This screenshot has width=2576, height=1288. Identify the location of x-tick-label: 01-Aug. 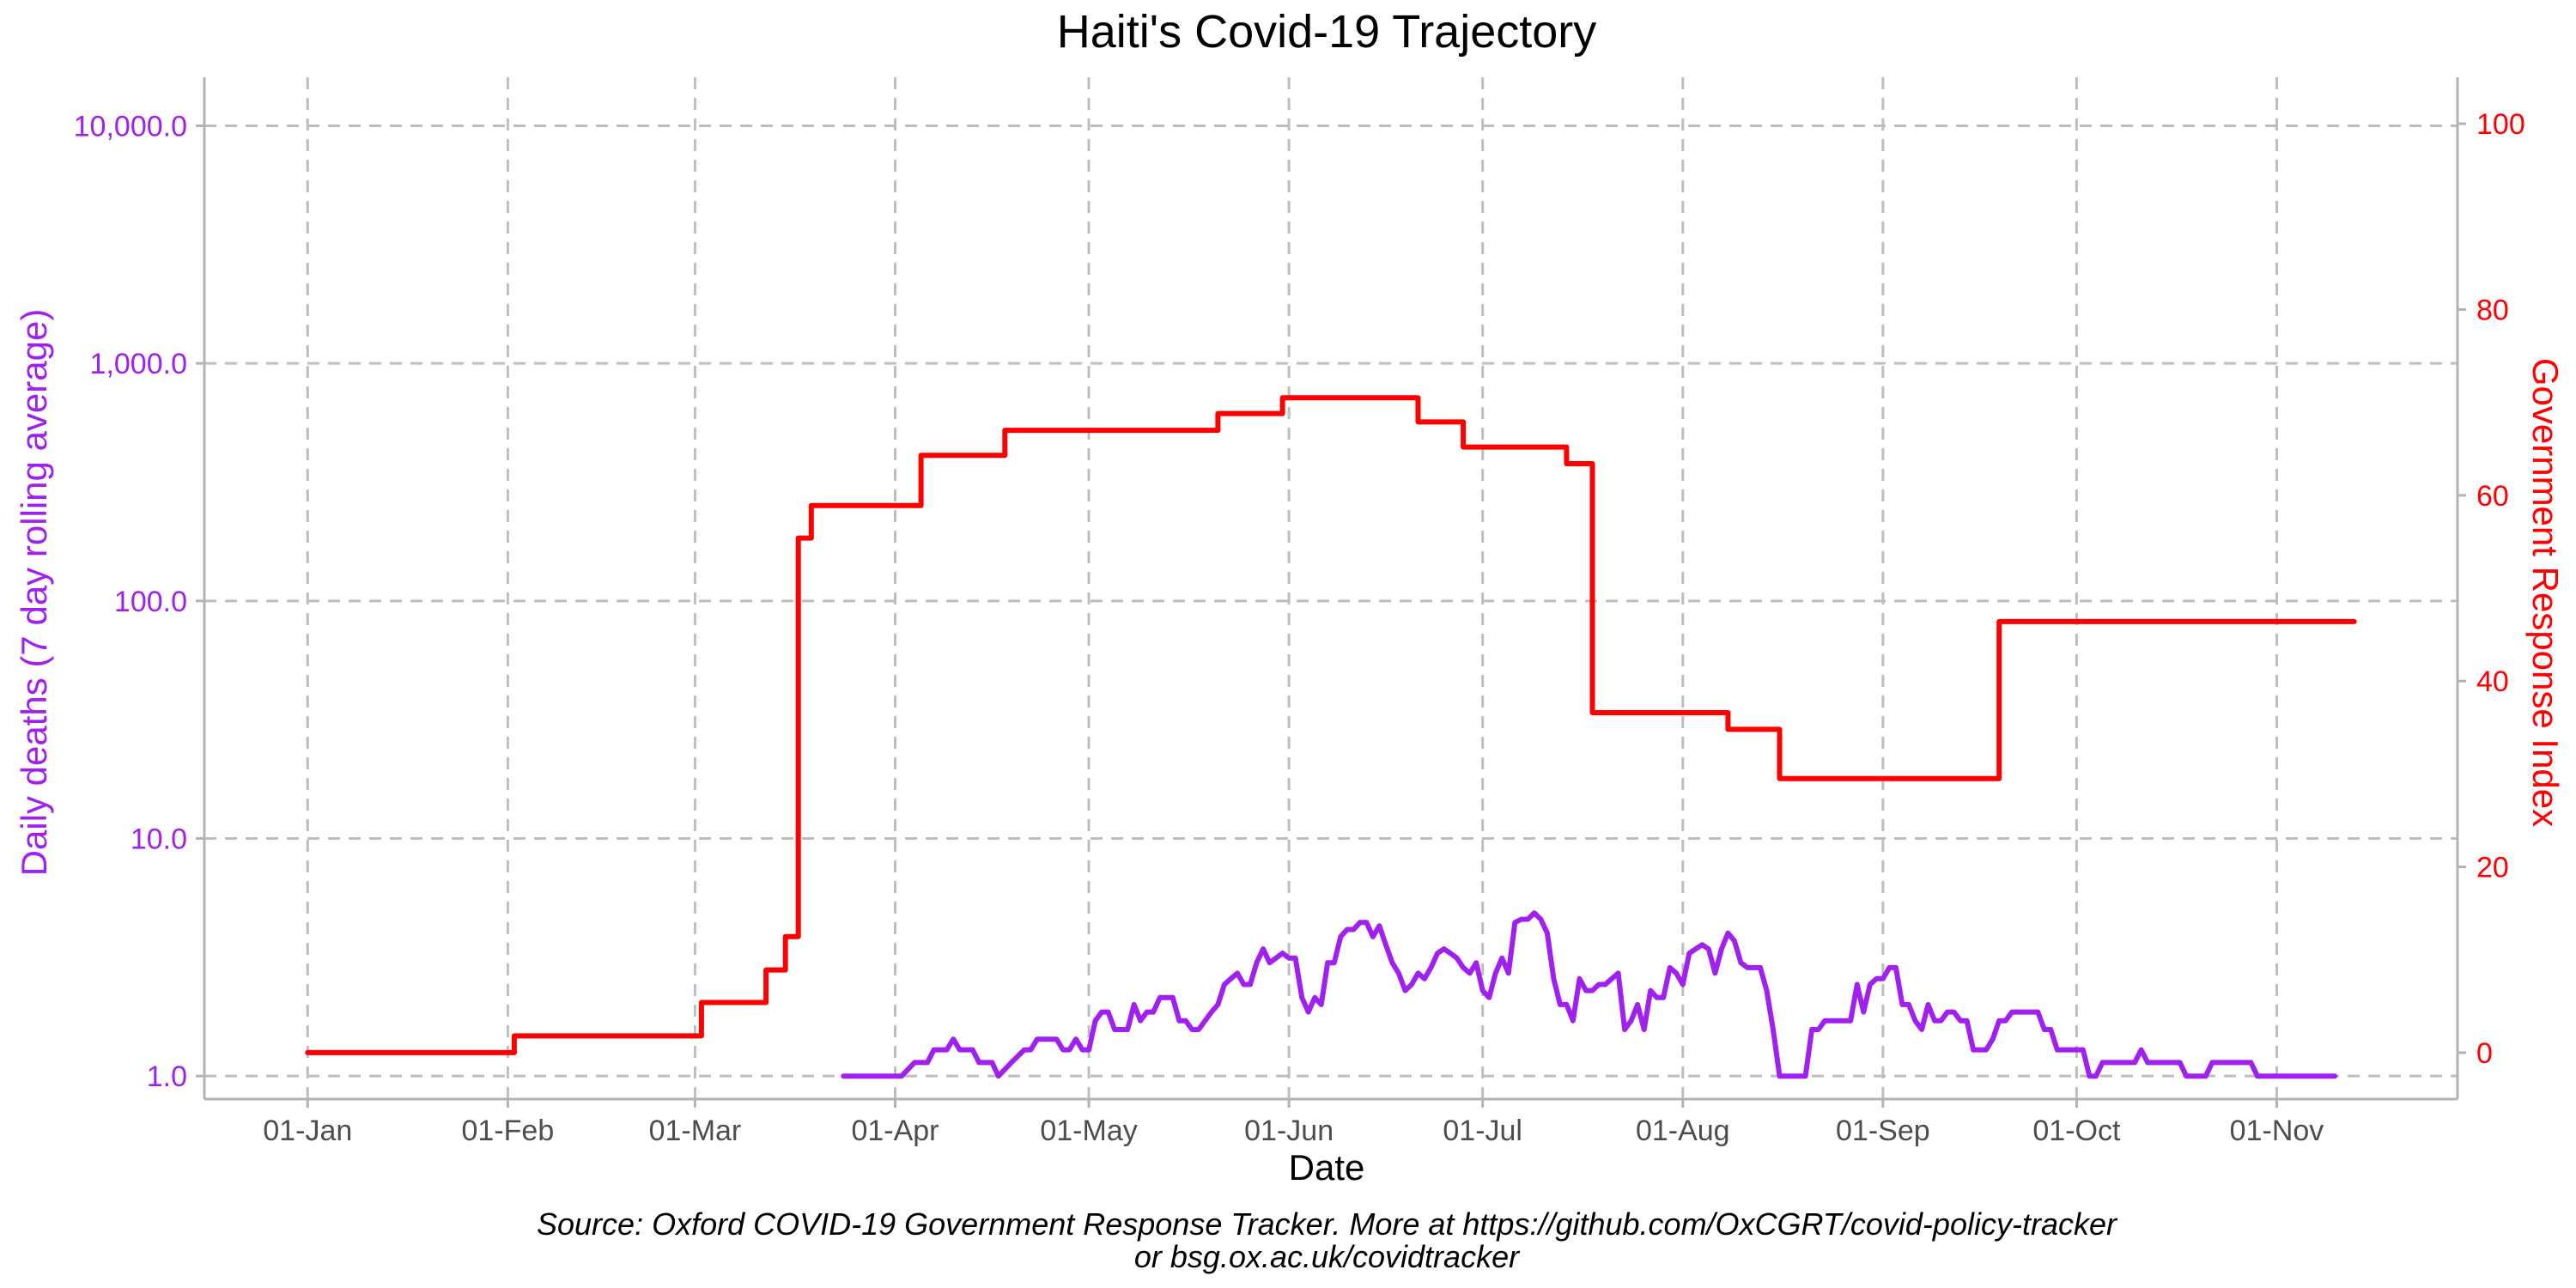
(1683, 1131).